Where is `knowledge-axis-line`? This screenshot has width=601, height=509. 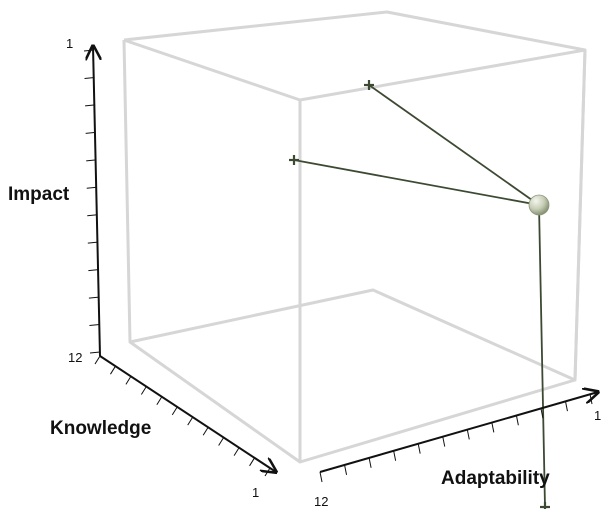 knowledge-axis-line is located at coordinates (187, 413).